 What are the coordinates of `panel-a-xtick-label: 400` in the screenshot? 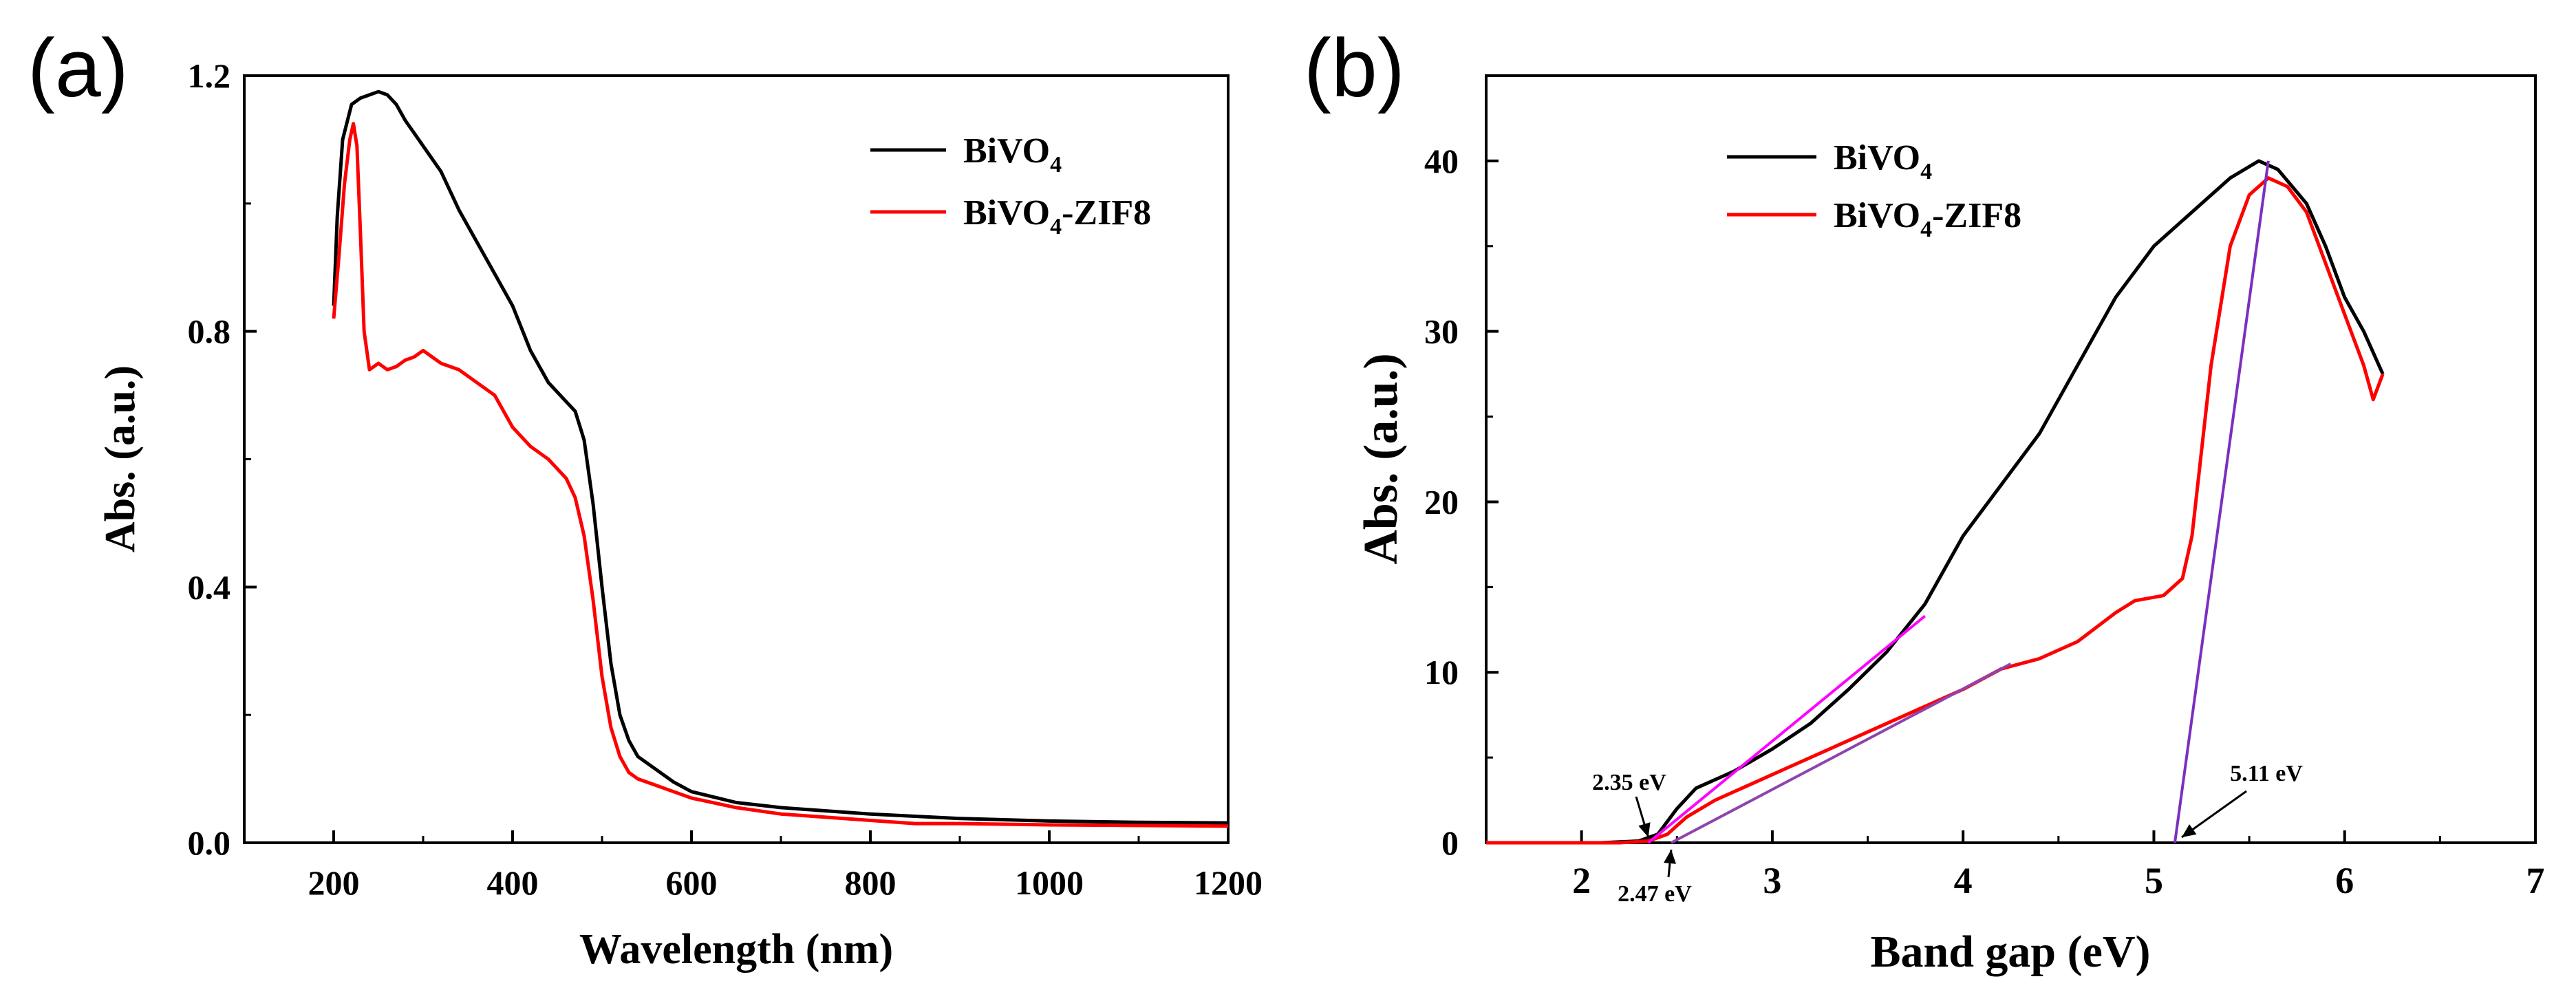 It's located at (513, 882).